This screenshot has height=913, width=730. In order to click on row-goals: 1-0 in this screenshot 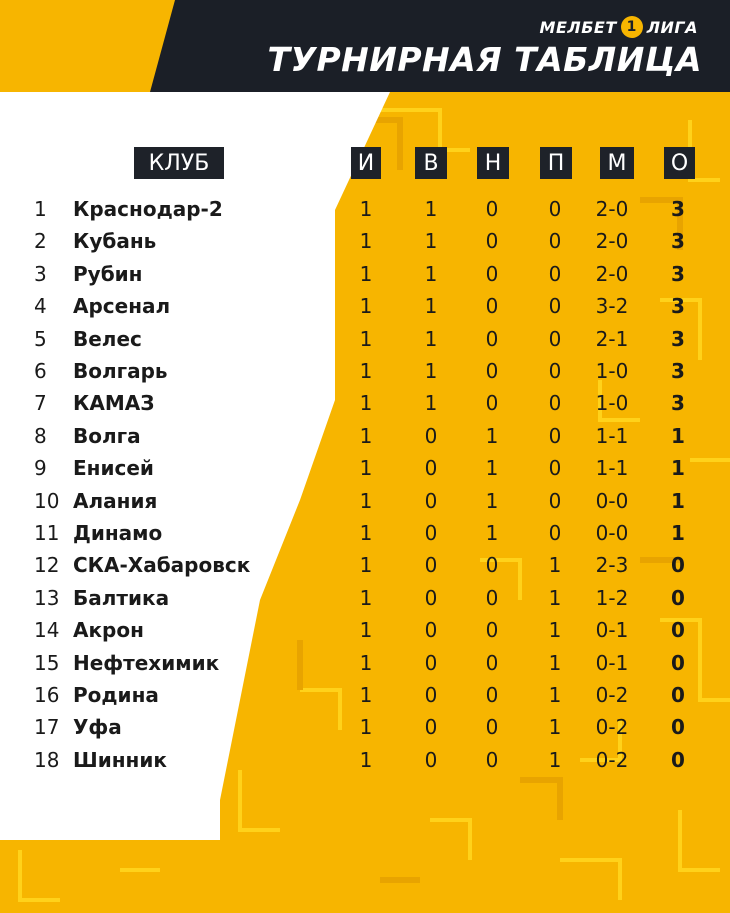, I will do `click(612, 371)`.